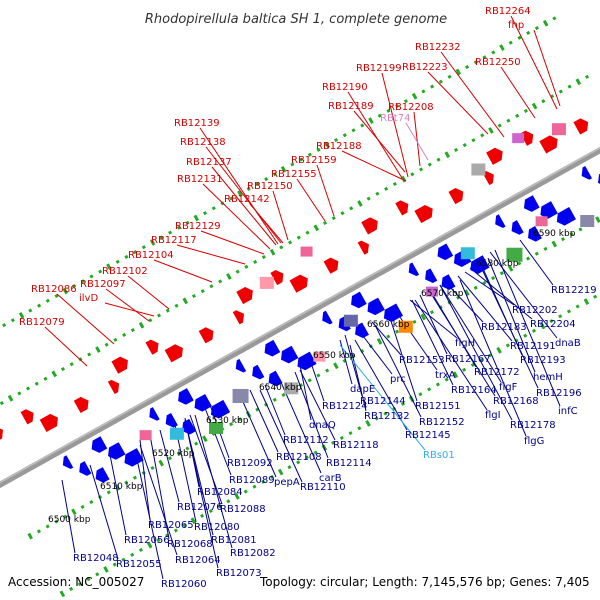  What do you see at coordinates (171, 525) in the screenshot?
I see `bottom-gene-label: RB12065` at bounding box center [171, 525].